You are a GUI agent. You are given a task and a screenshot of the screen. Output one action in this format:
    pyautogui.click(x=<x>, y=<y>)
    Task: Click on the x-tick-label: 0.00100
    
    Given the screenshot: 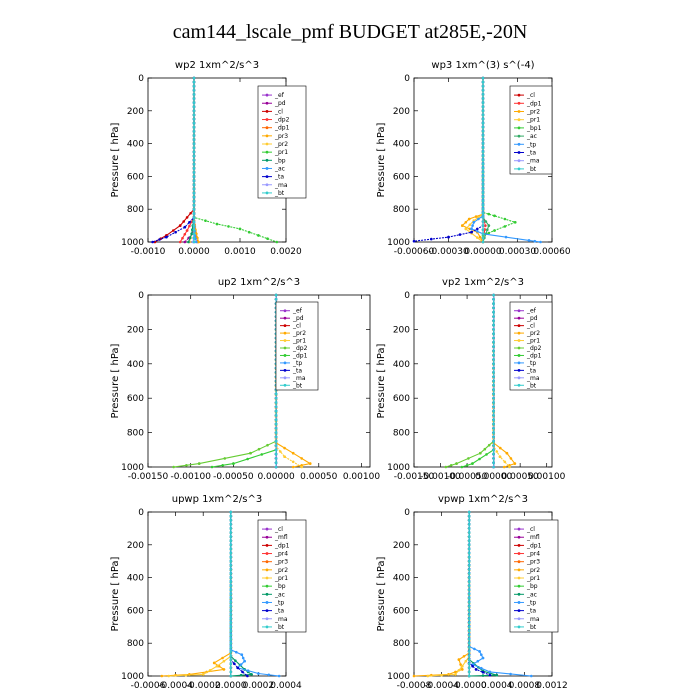 What is the action you would take?
    pyautogui.click(x=361, y=477)
    